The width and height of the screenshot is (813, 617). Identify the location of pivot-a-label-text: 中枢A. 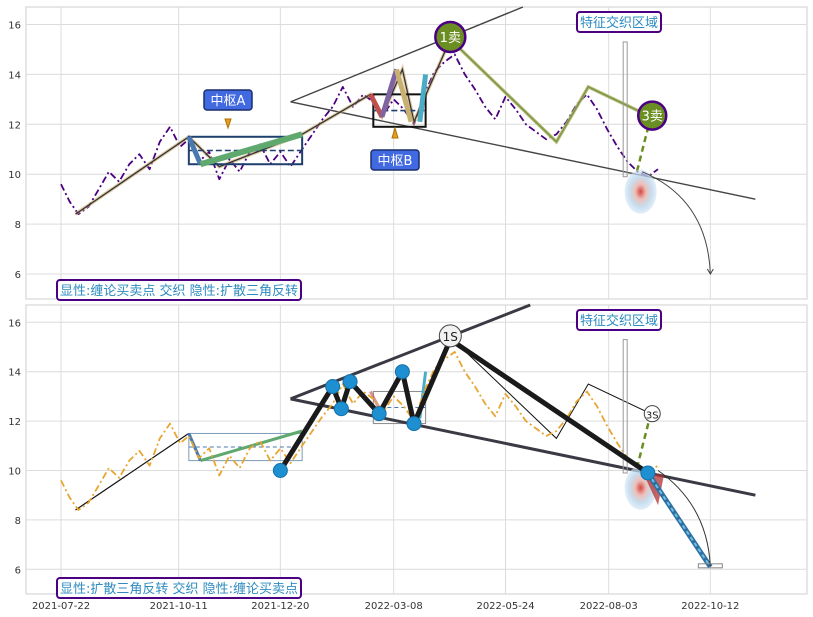
(228, 101).